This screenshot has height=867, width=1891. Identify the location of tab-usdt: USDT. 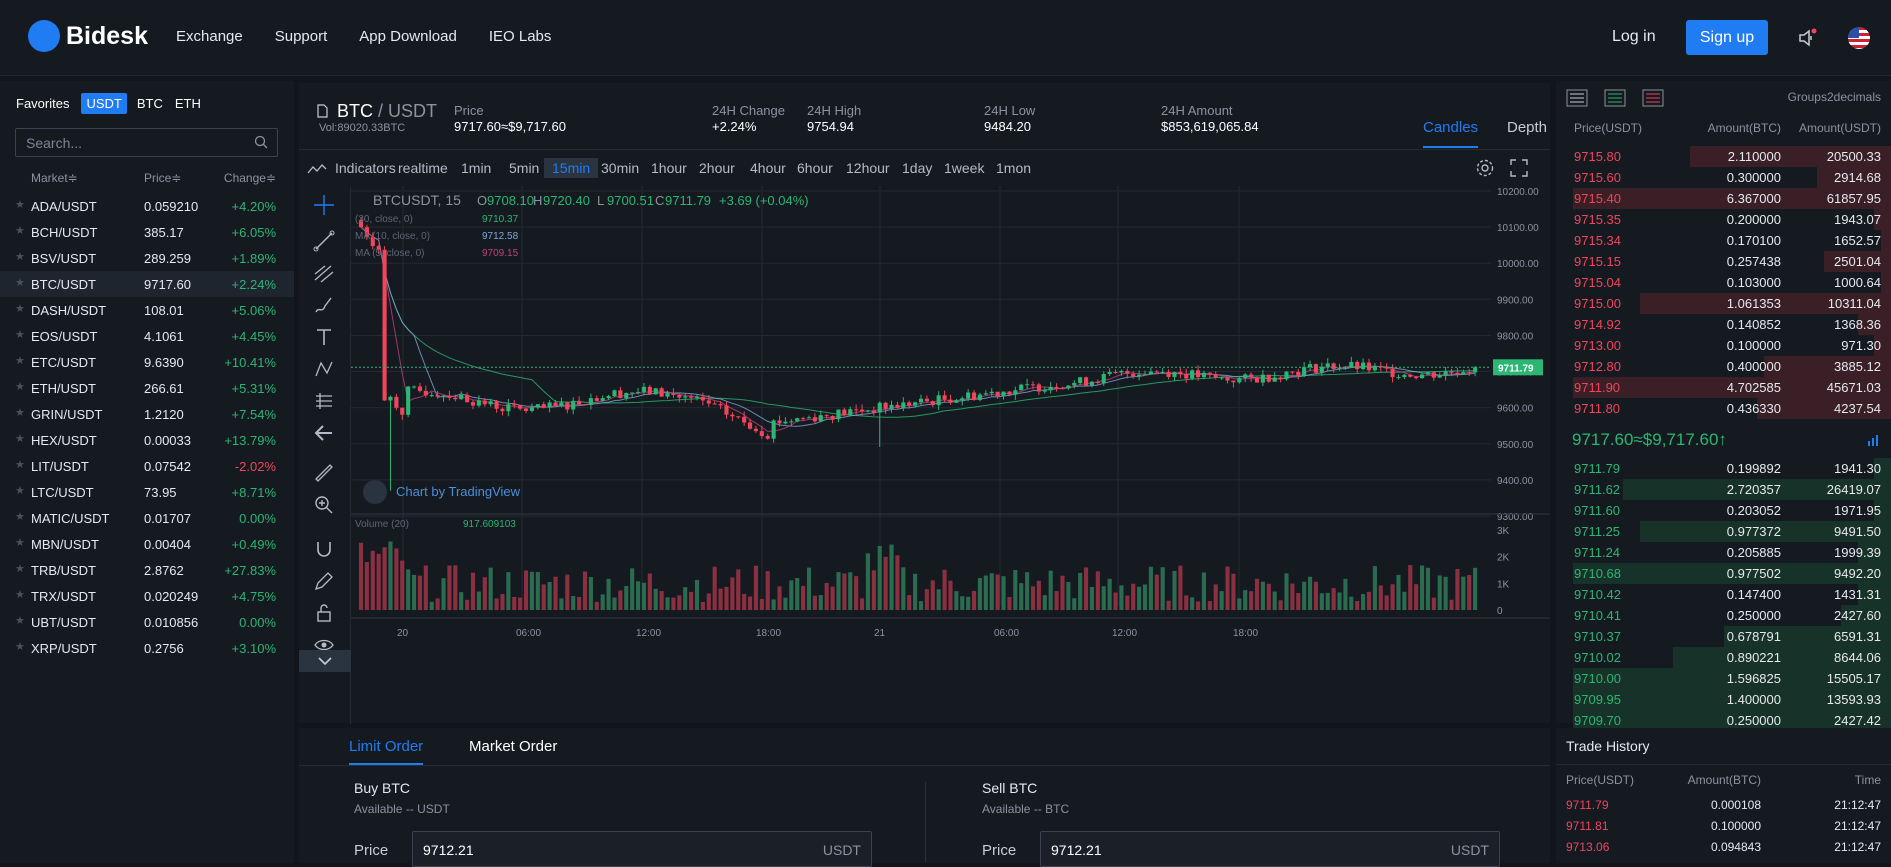
(103, 103).